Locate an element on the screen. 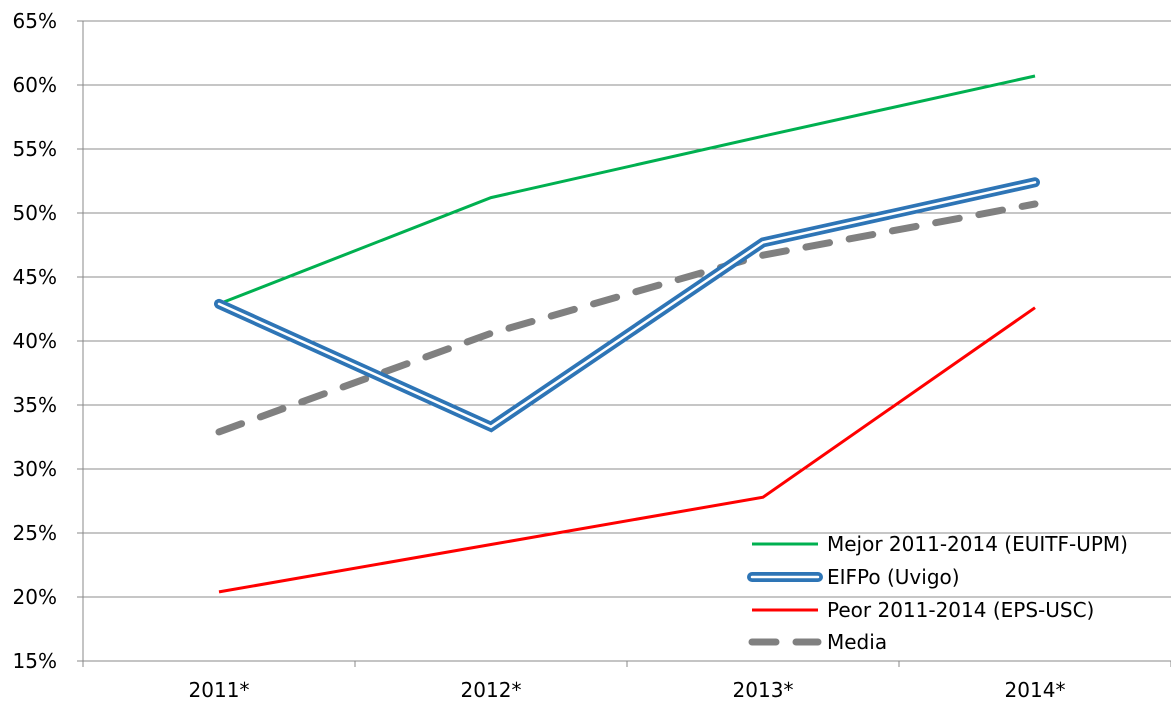 The width and height of the screenshot is (1171, 704). legend-entry: Mejor 2011-2014 (EUITF-UPM) is located at coordinates (940, 544).